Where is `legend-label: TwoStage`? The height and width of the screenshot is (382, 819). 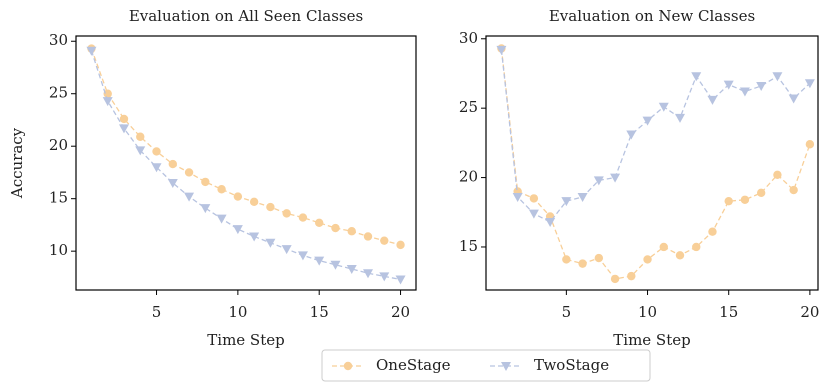 legend-label: TwoStage is located at coordinates (571, 365).